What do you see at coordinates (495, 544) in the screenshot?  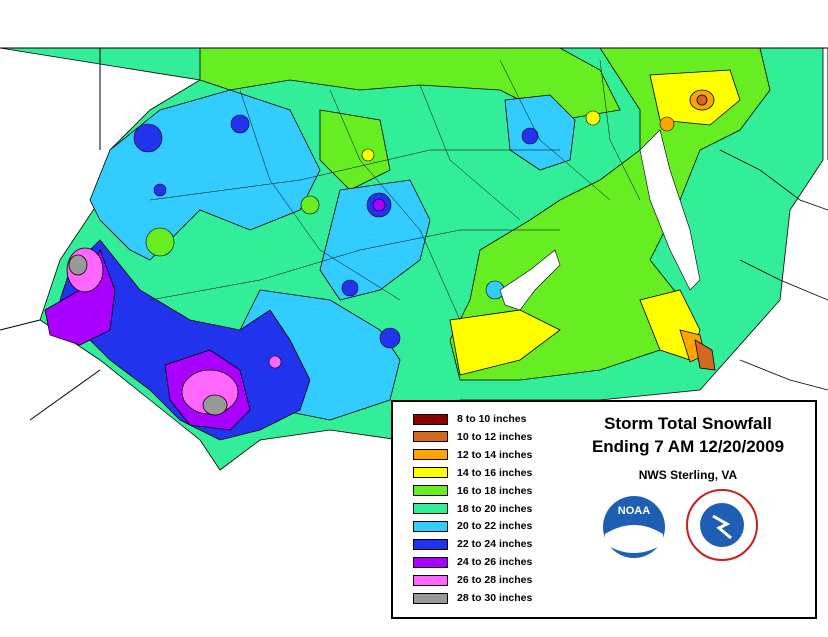 I see `legend-label: 22 to 24 inches` at bounding box center [495, 544].